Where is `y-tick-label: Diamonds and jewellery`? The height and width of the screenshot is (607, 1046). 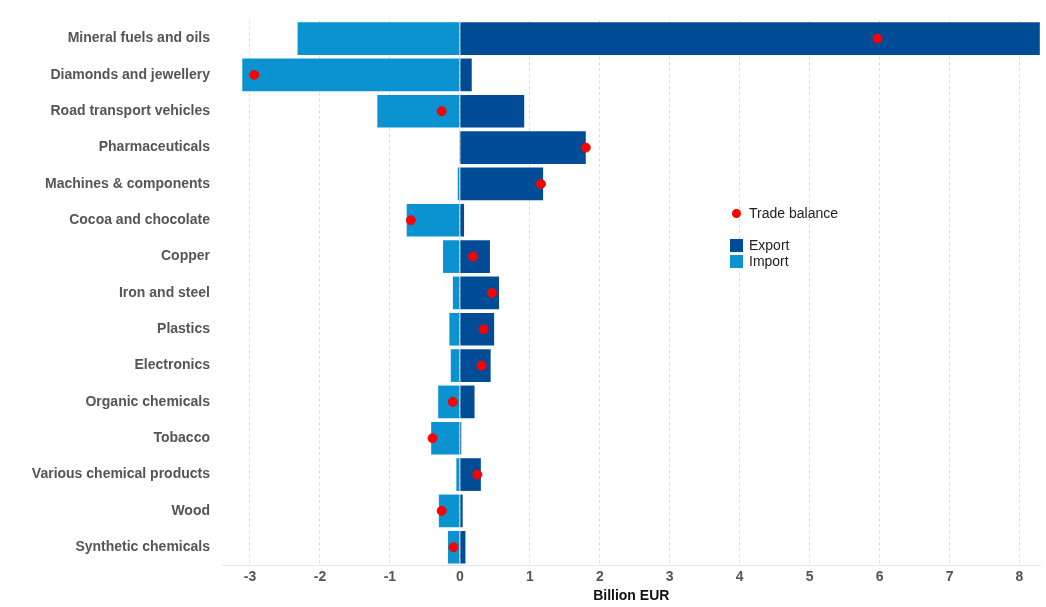
y-tick-label: Diamonds and jewellery is located at coordinates (130, 73).